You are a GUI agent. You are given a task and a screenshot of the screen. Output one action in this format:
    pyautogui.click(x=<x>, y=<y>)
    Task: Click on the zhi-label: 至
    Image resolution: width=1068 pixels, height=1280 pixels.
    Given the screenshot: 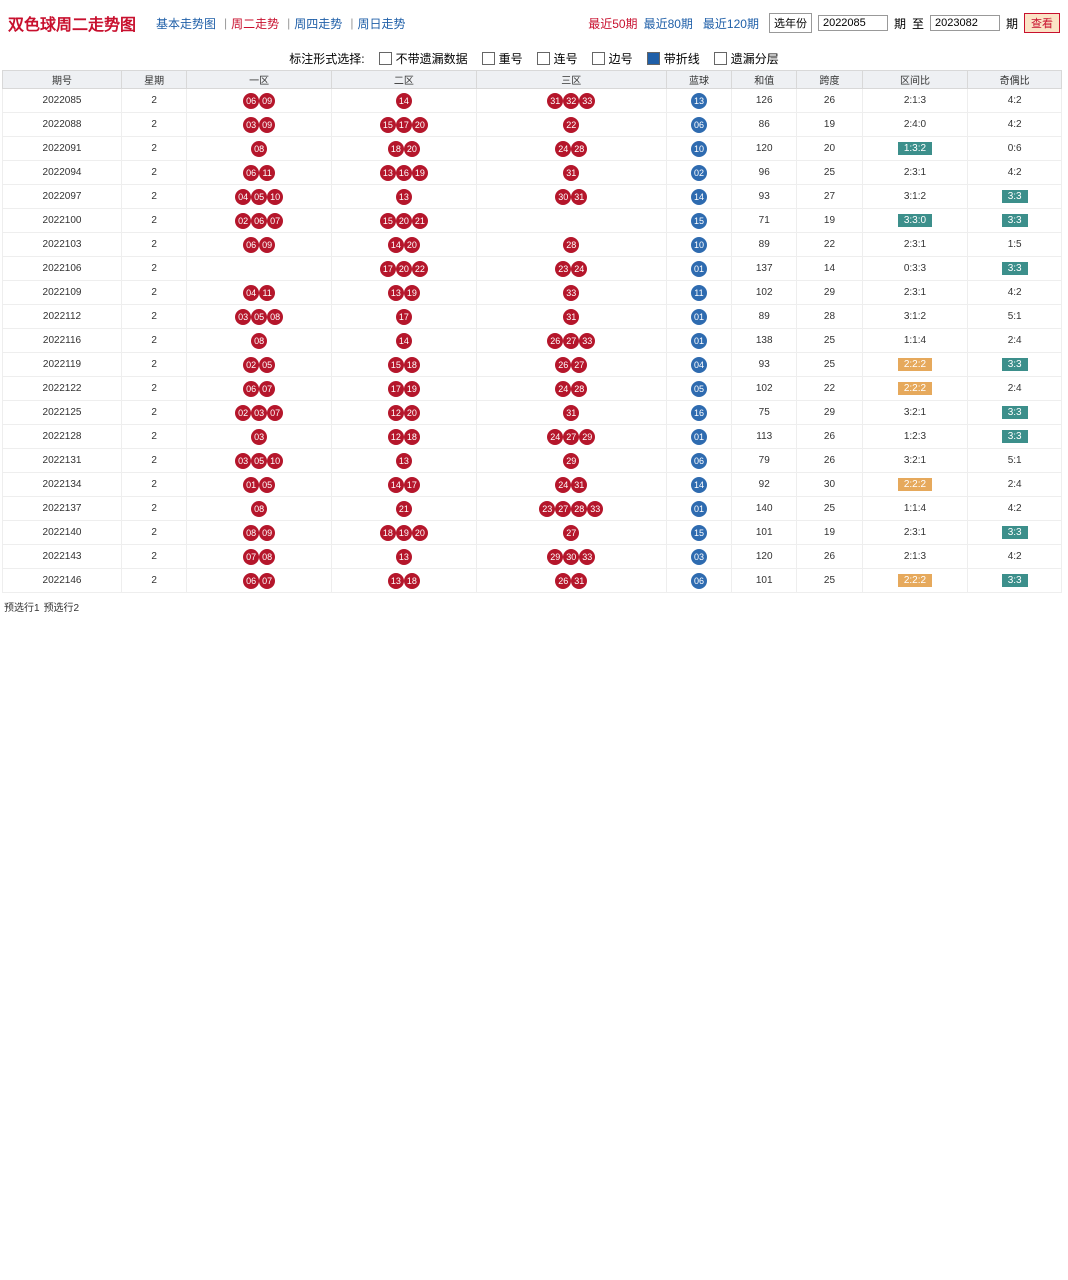 What is the action you would take?
    pyautogui.click(x=917, y=23)
    